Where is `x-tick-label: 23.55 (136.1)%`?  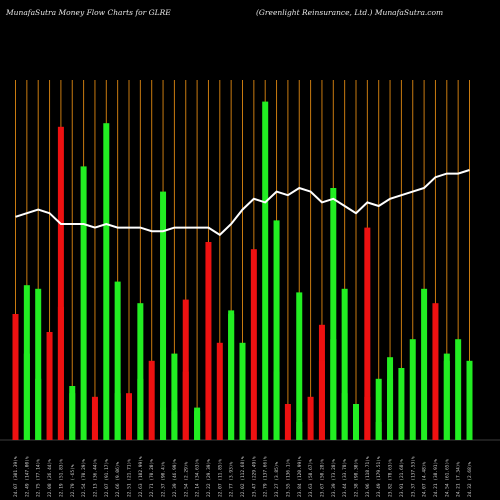
x-tick-label: 23.55 (136.1)% is located at coordinates (288, 478).